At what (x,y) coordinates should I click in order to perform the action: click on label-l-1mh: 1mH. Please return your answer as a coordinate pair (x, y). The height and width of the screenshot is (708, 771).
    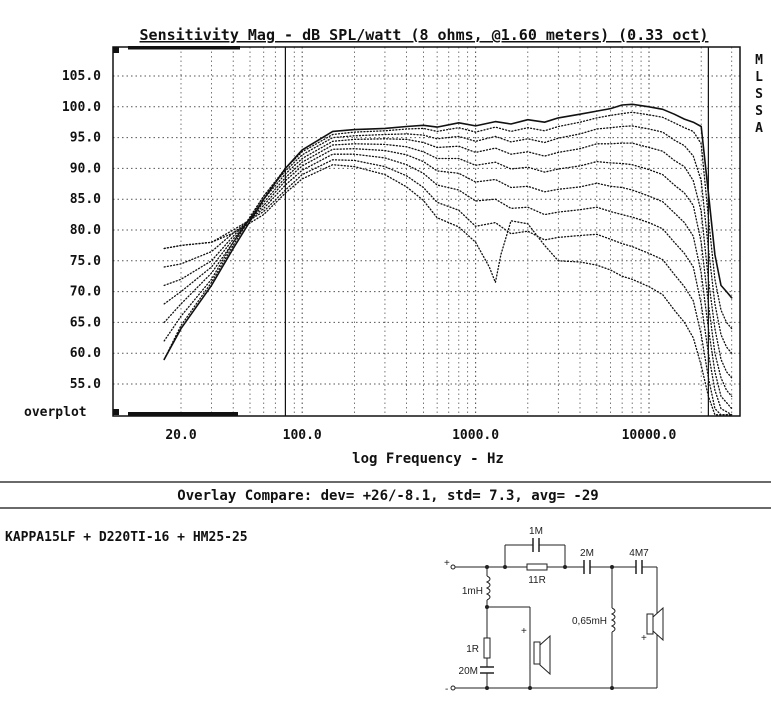
    Looking at the image, I should click on (472, 591).